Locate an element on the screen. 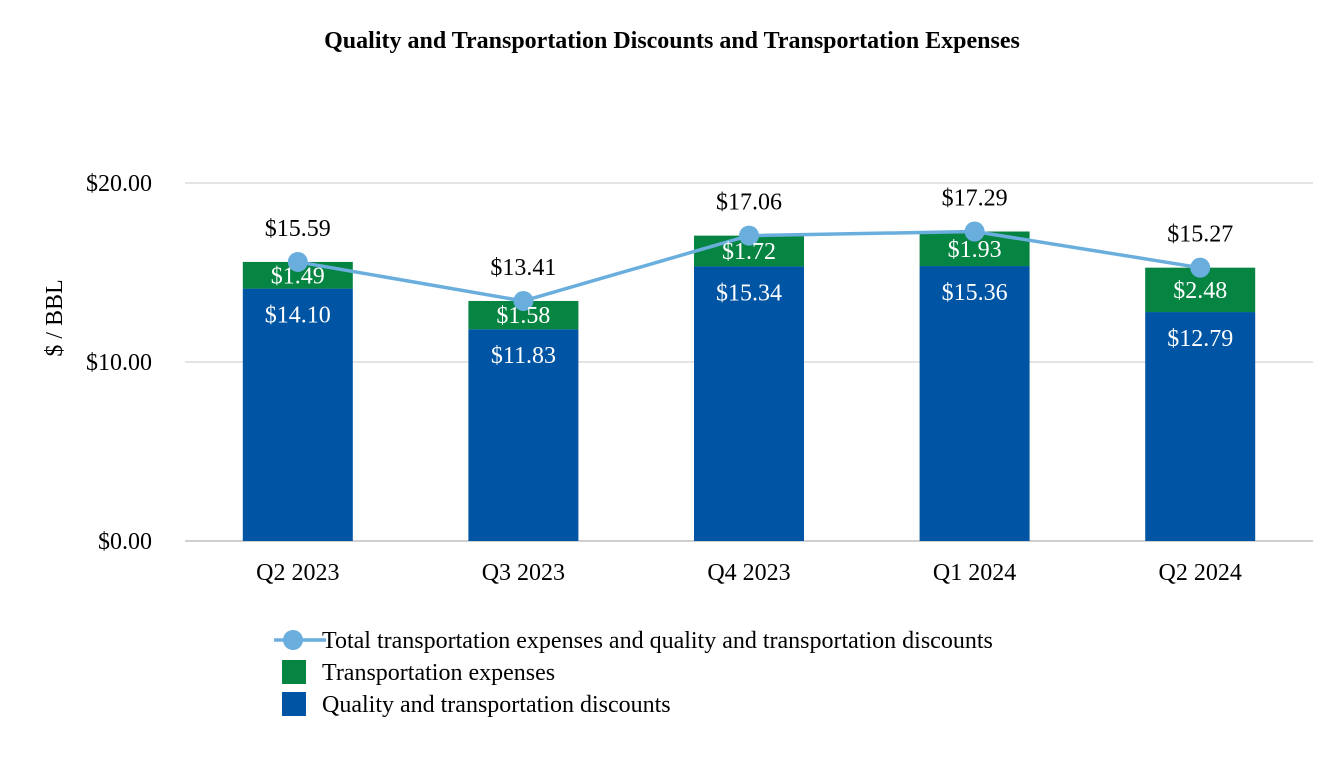  data-label-total: $13.41 is located at coordinates (523, 268).